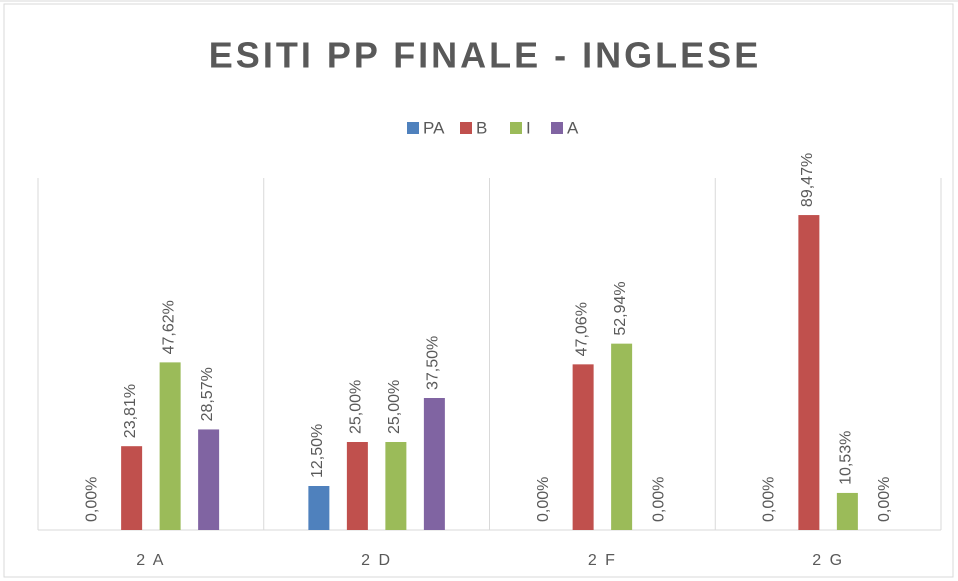 This screenshot has width=958, height=581. I want to click on x-tick-label: 2 G, so click(828, 560).